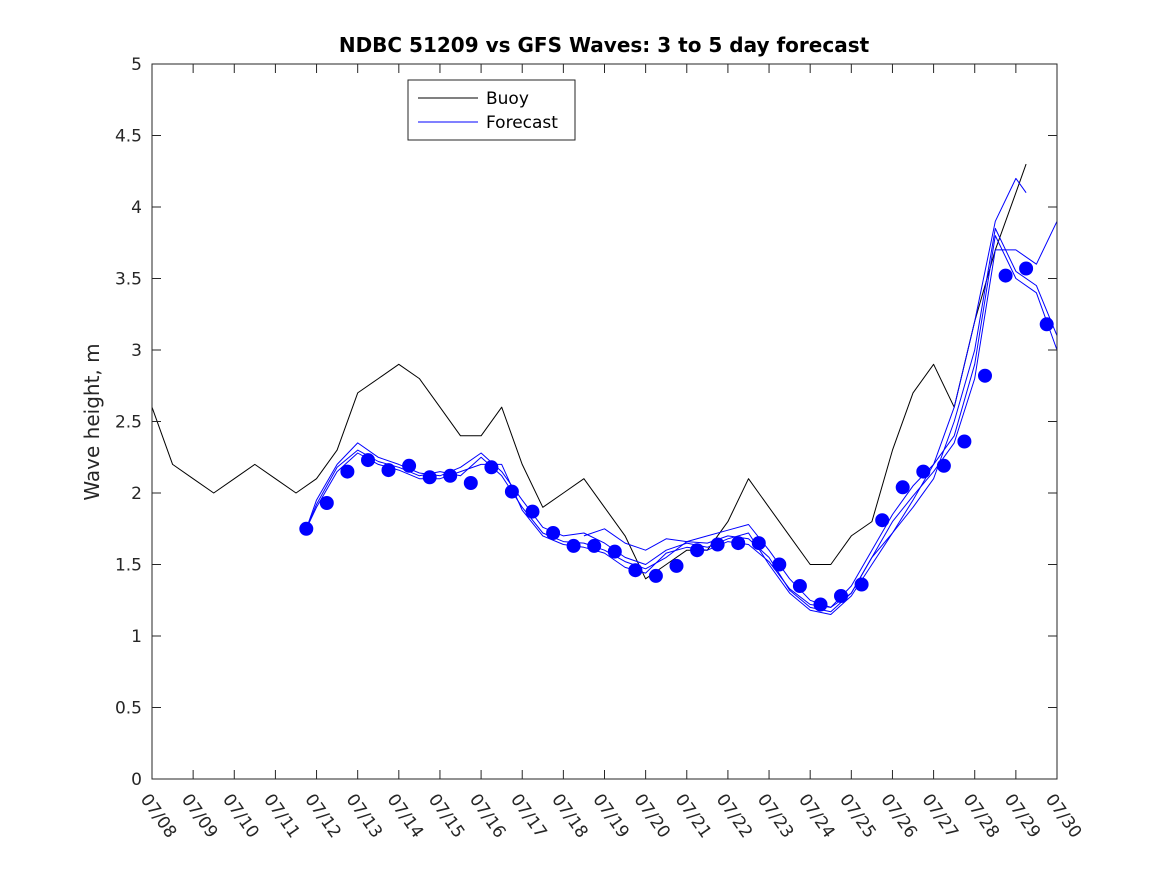  Describe the element at coordinates (128, 423) in the screenshot. I see `y-tick-label: 2.5` at that location.